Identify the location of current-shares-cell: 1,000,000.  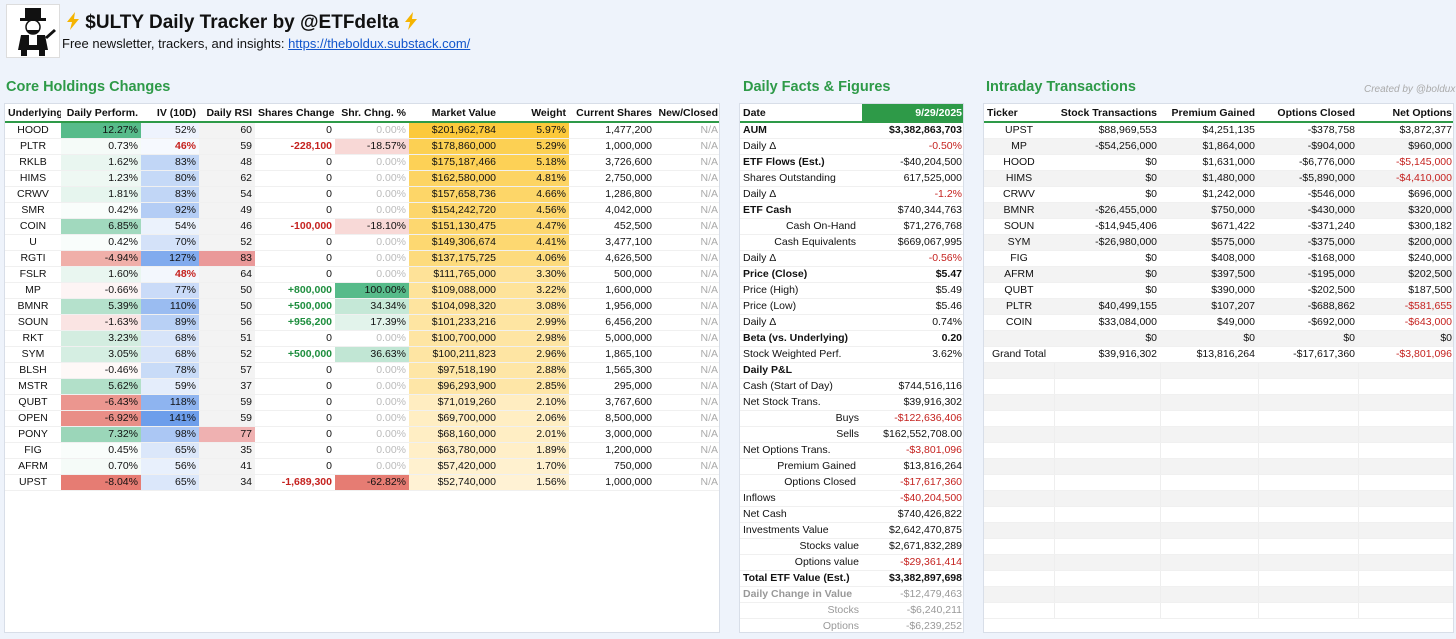
(612, 482).